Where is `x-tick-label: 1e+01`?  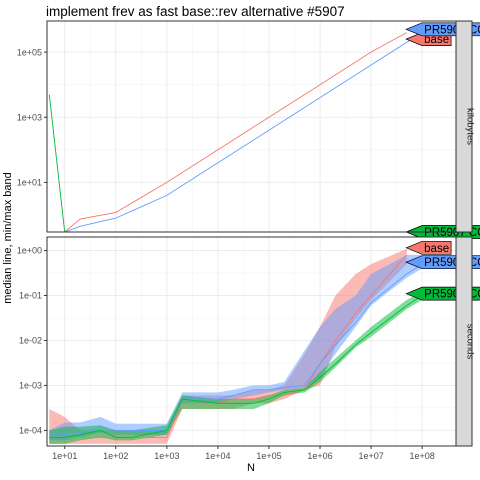 x-tick-label: 1e+01 is located at coordinates (64, 456).